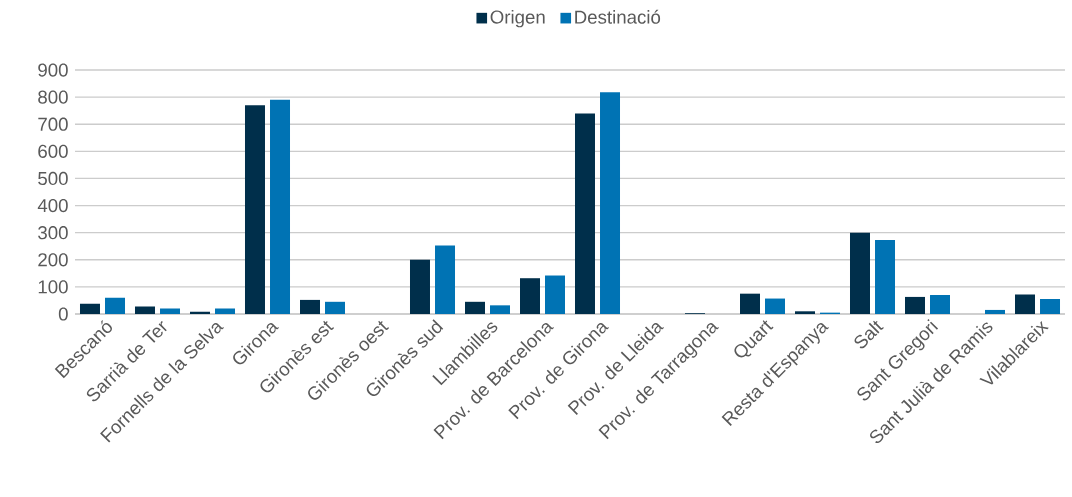 The image size is (1072, 497). What do you see at coordinates (53, 178) in the screenshot?
I see `y-tick-label: 500` at bounding box center [53, 178].